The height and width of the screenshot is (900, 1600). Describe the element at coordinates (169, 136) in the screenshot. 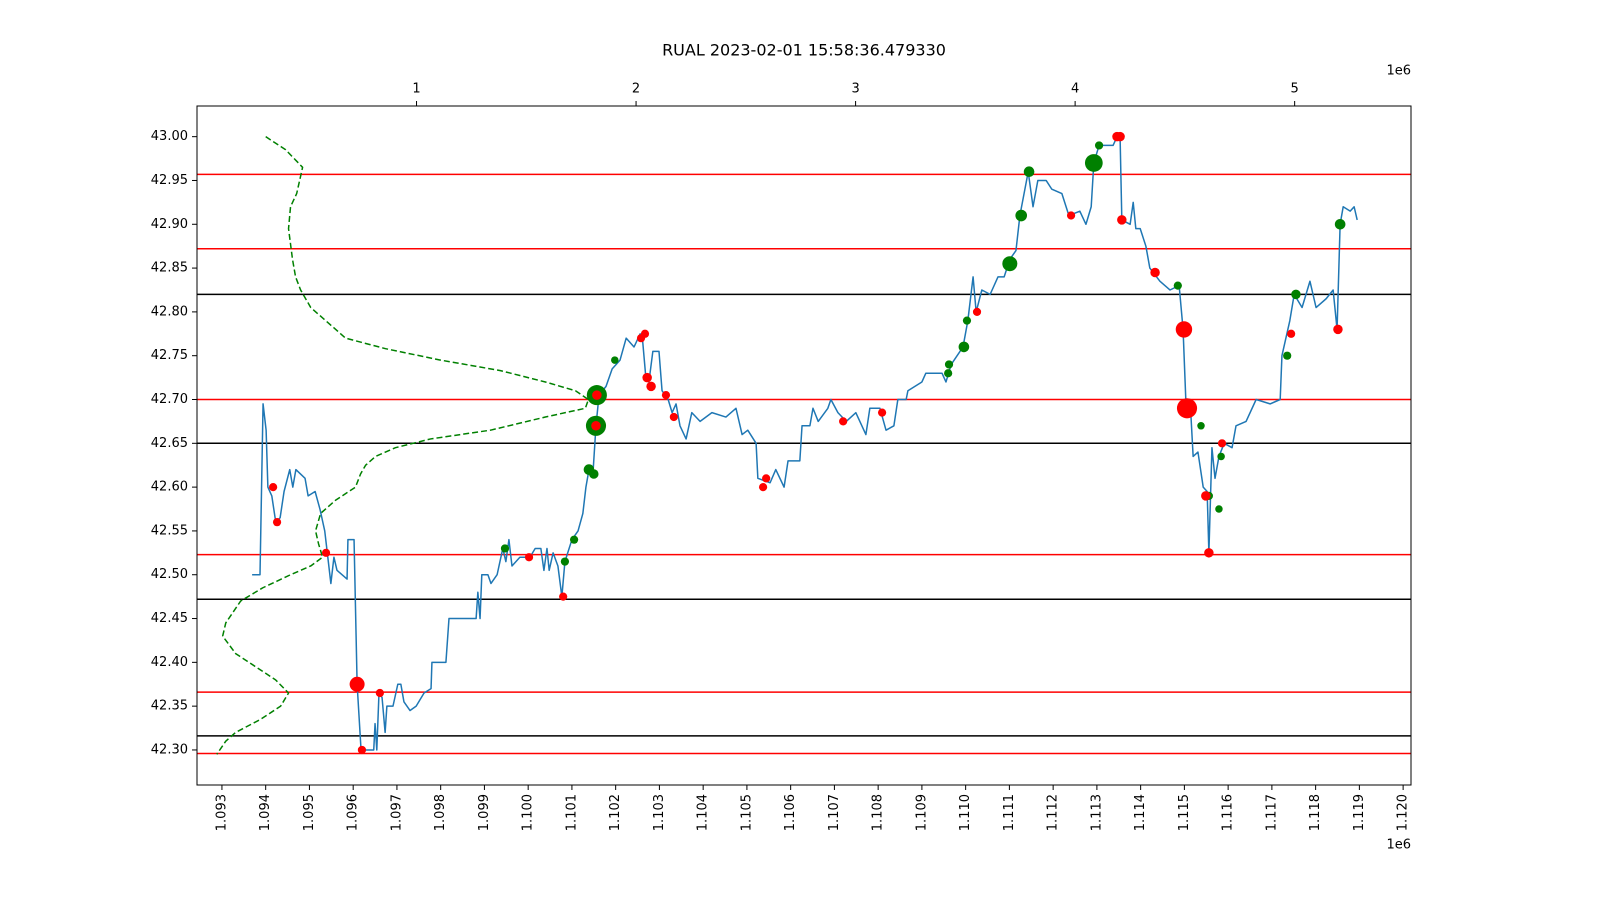

I see `y-tick-label: 43.00` at that location.